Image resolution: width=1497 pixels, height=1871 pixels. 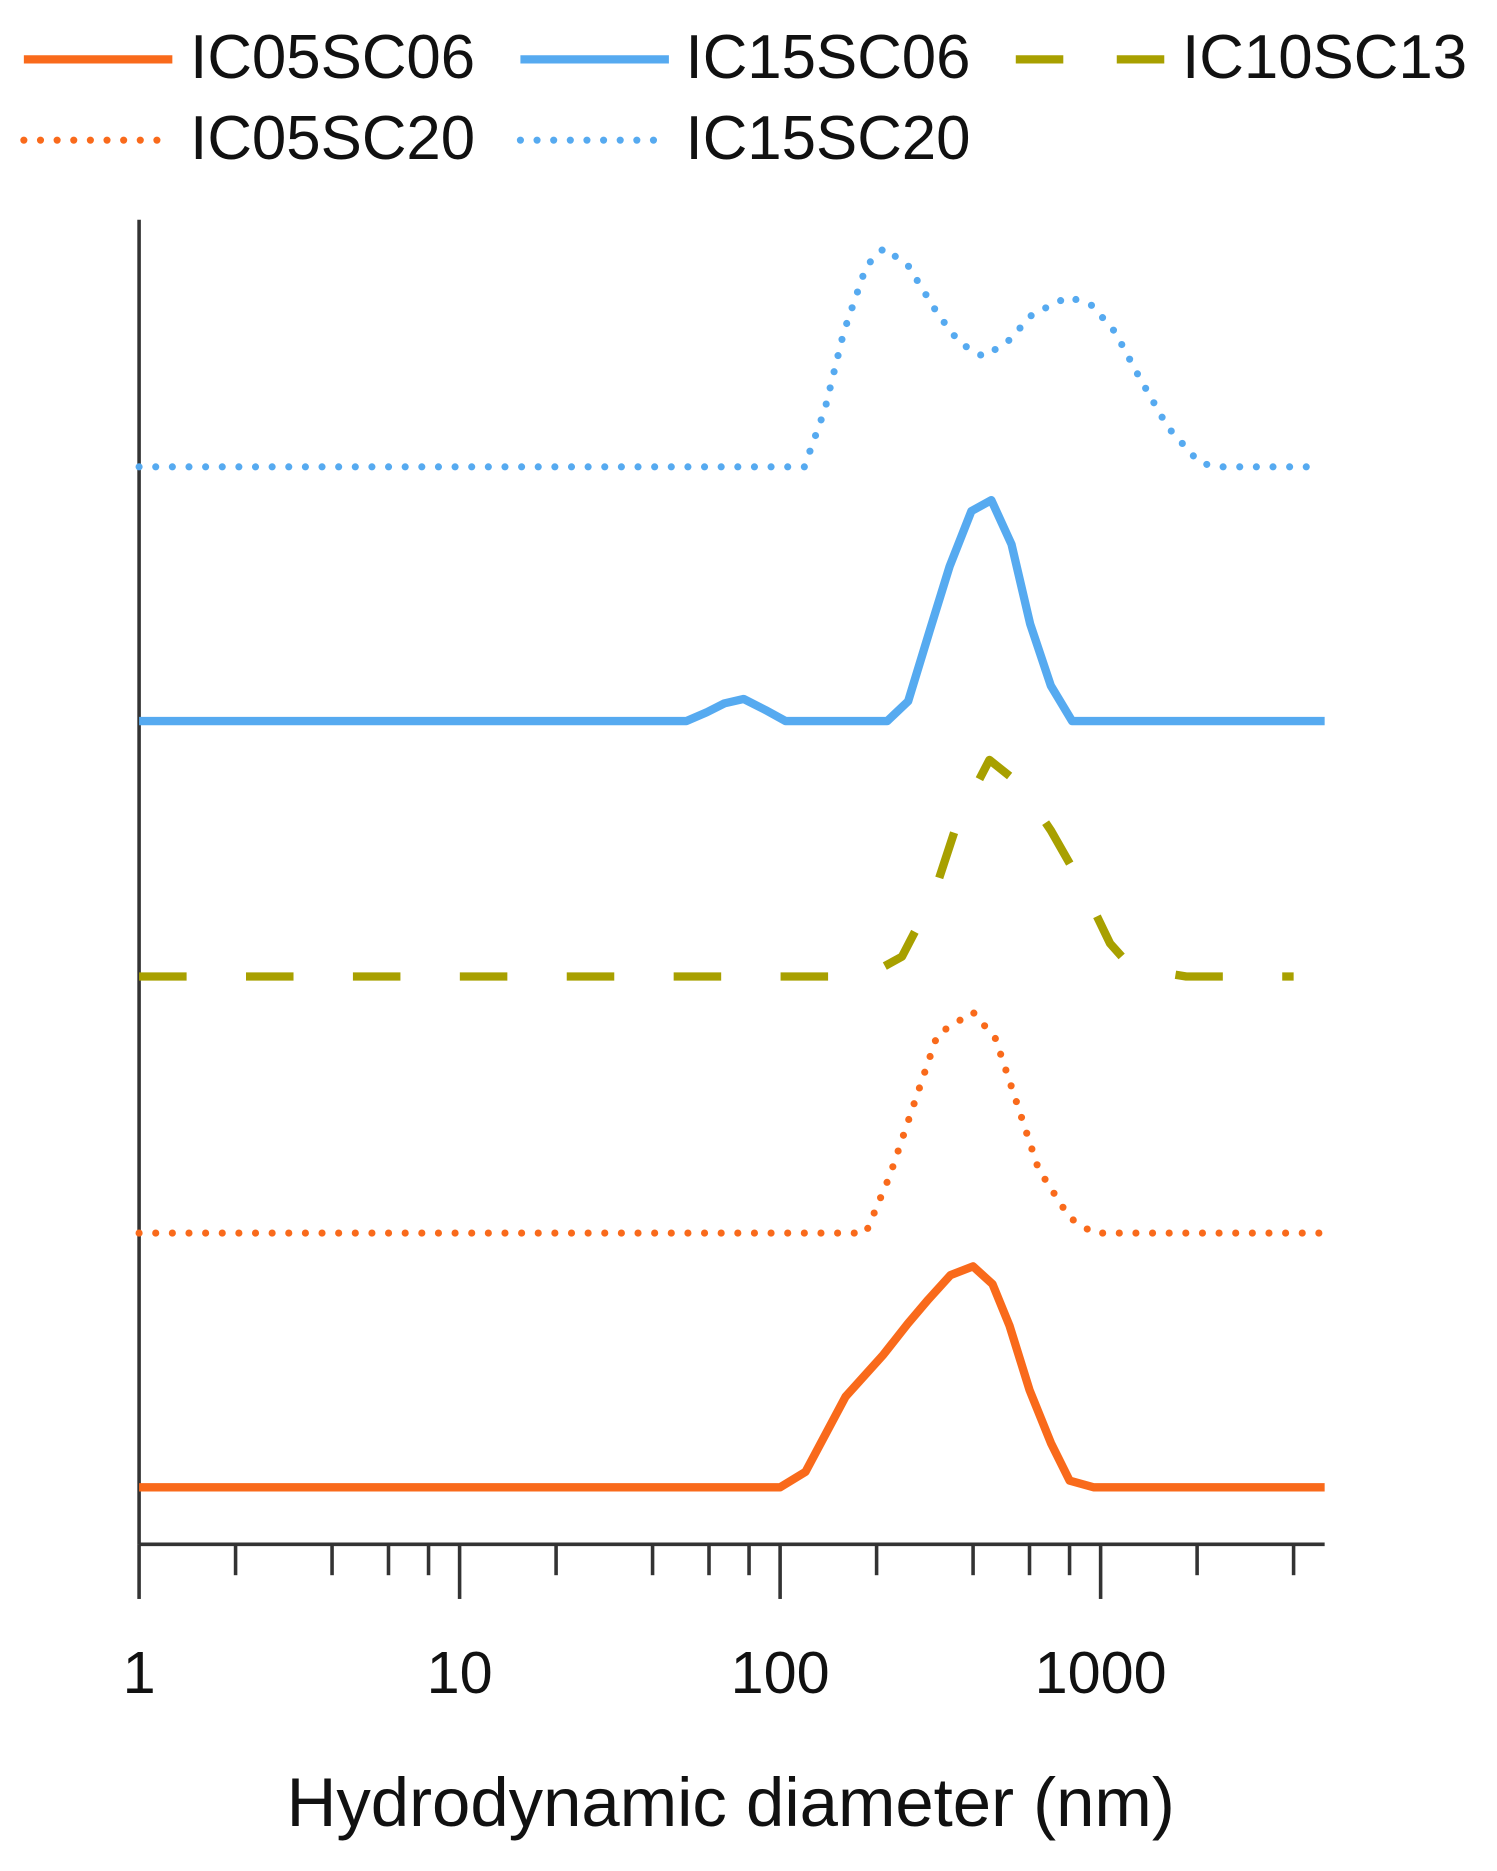 I want to click on legend-label: IC10SC13, so click(x=1324, y=57).